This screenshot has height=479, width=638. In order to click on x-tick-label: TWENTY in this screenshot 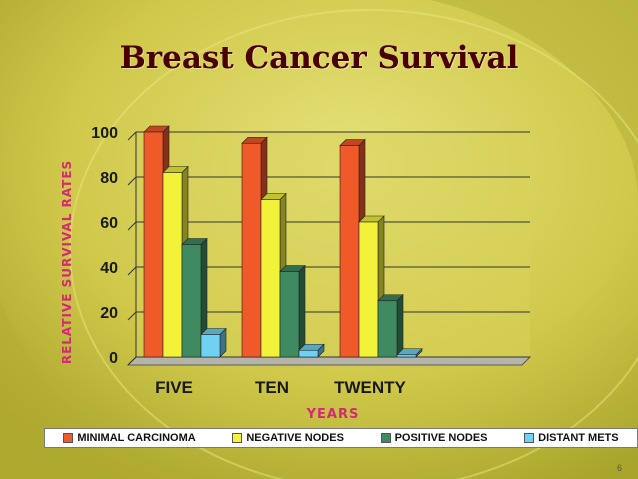, I will do `click(370, 387)`.